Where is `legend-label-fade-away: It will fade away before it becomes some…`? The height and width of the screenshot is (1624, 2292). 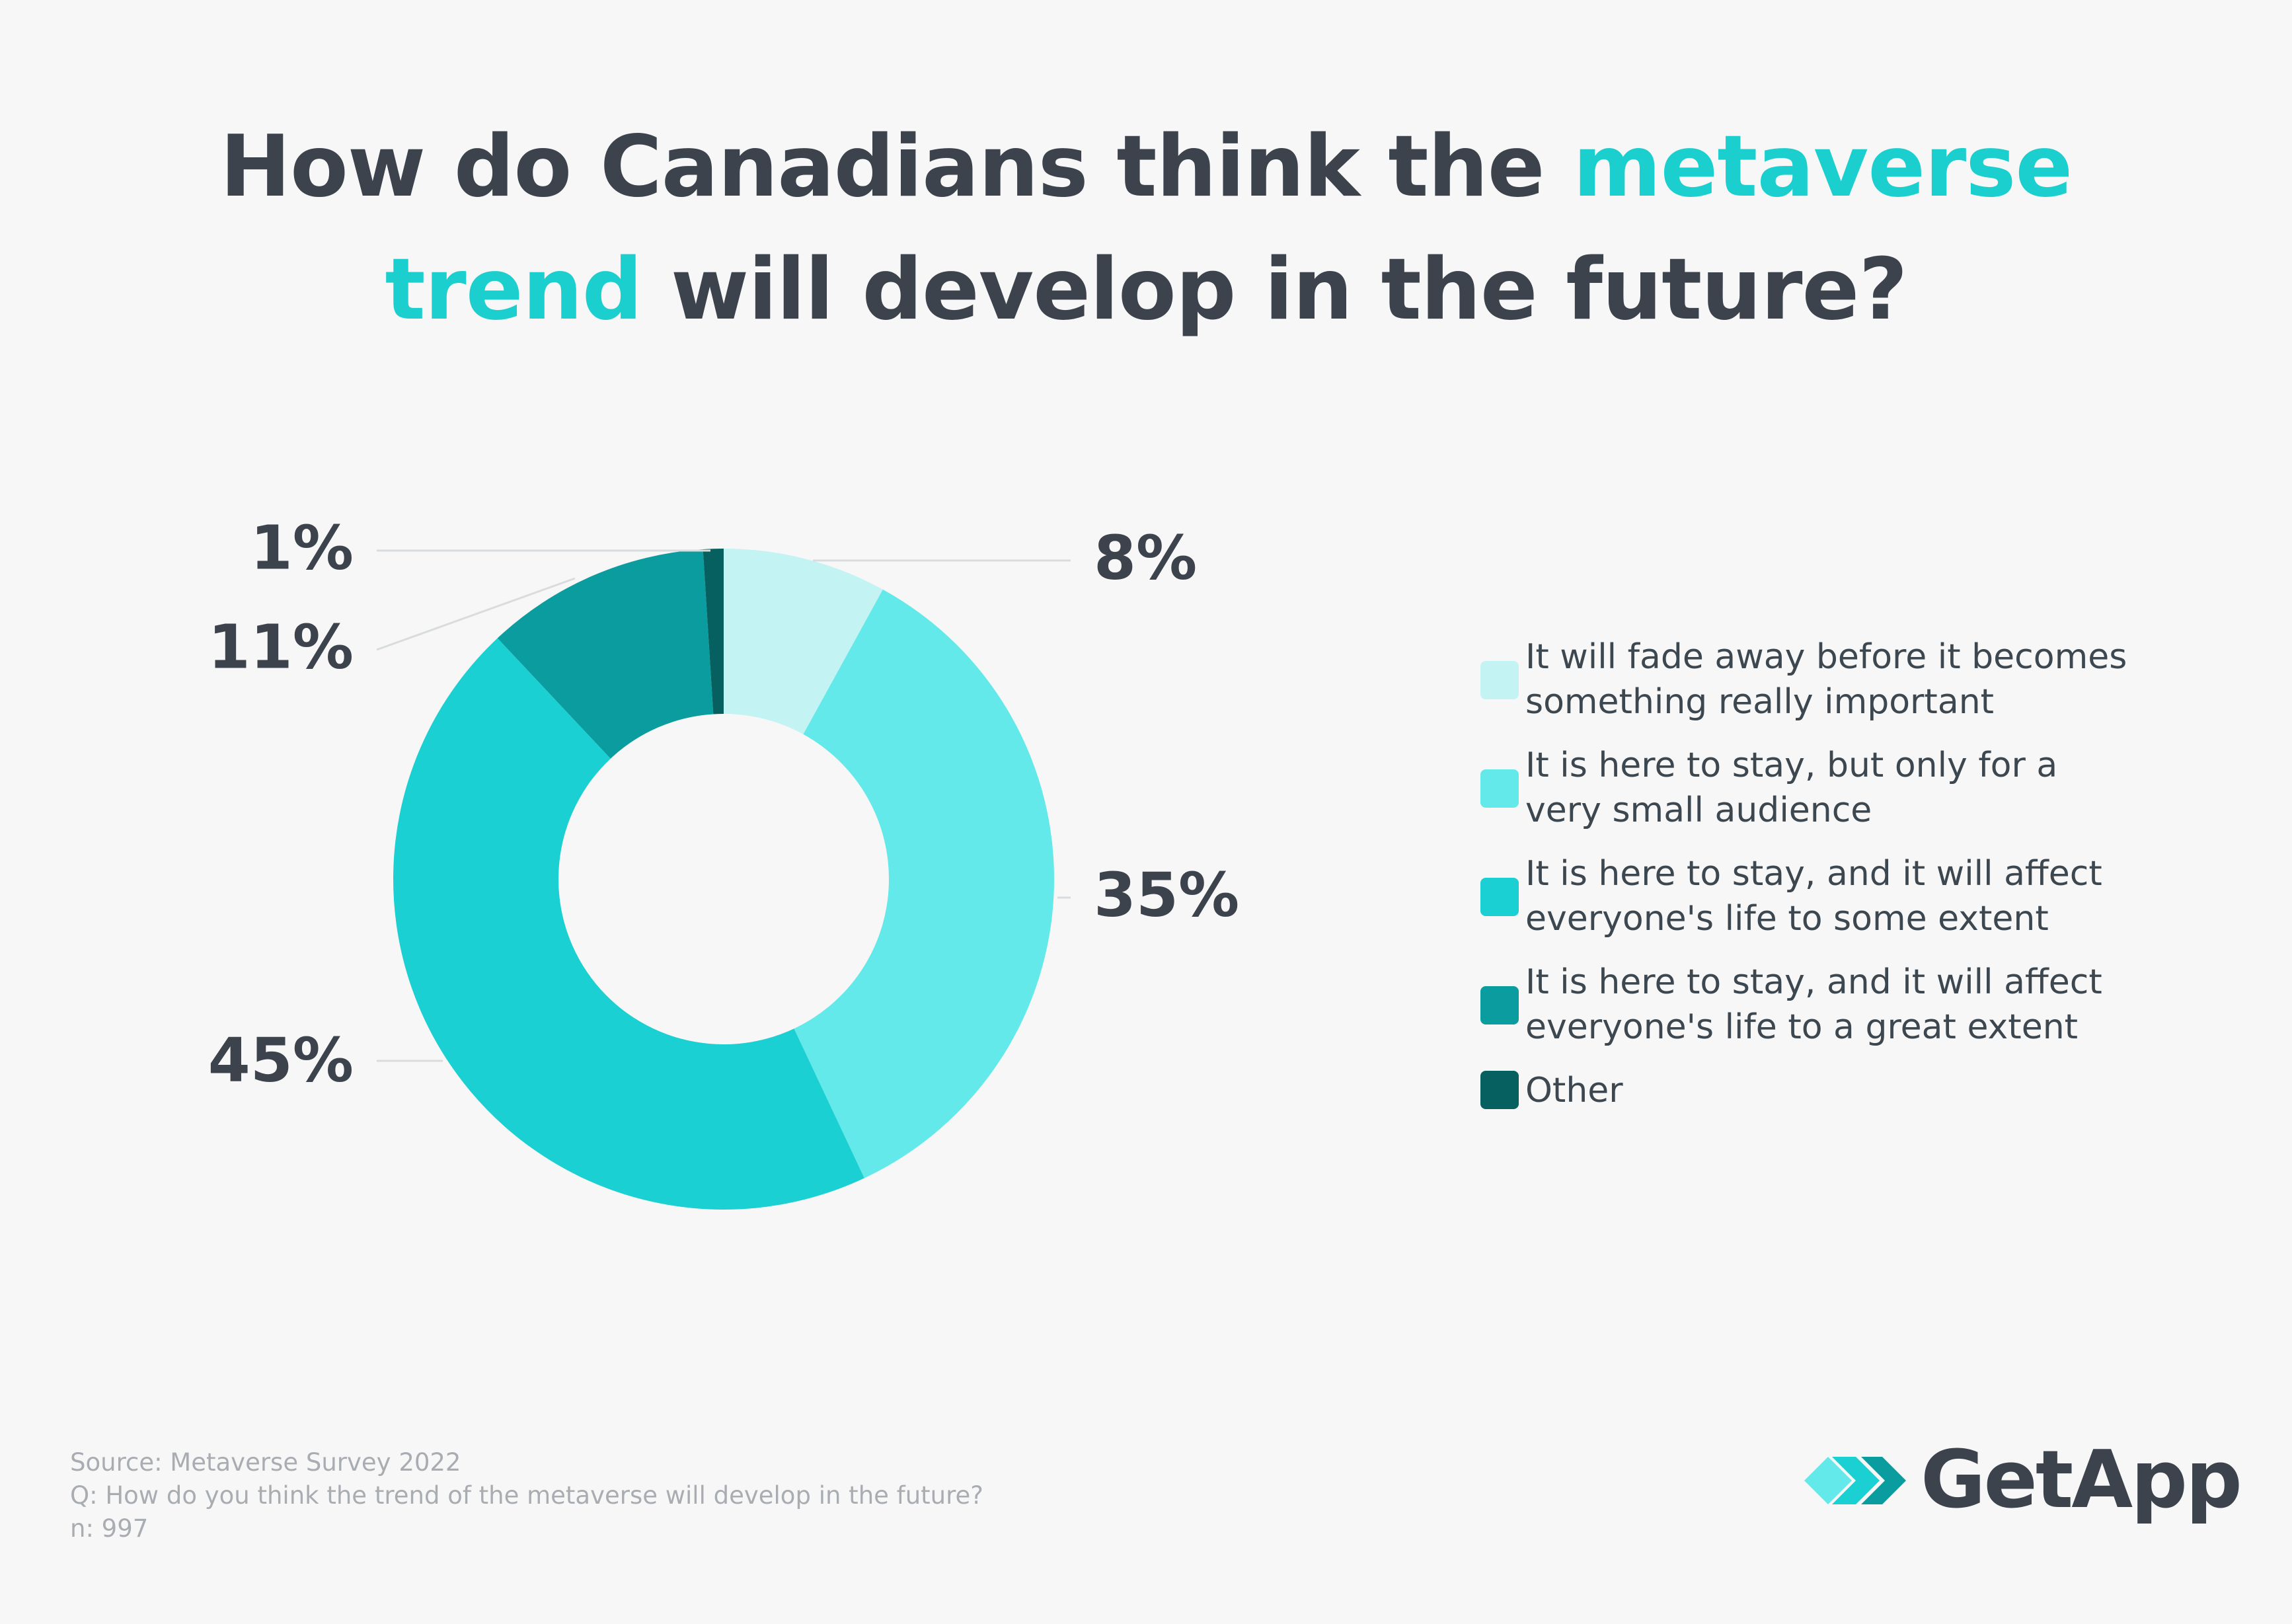
legend-label-fade-away: It will fade away before it becomes some… is located at coordinates (1826, 679).